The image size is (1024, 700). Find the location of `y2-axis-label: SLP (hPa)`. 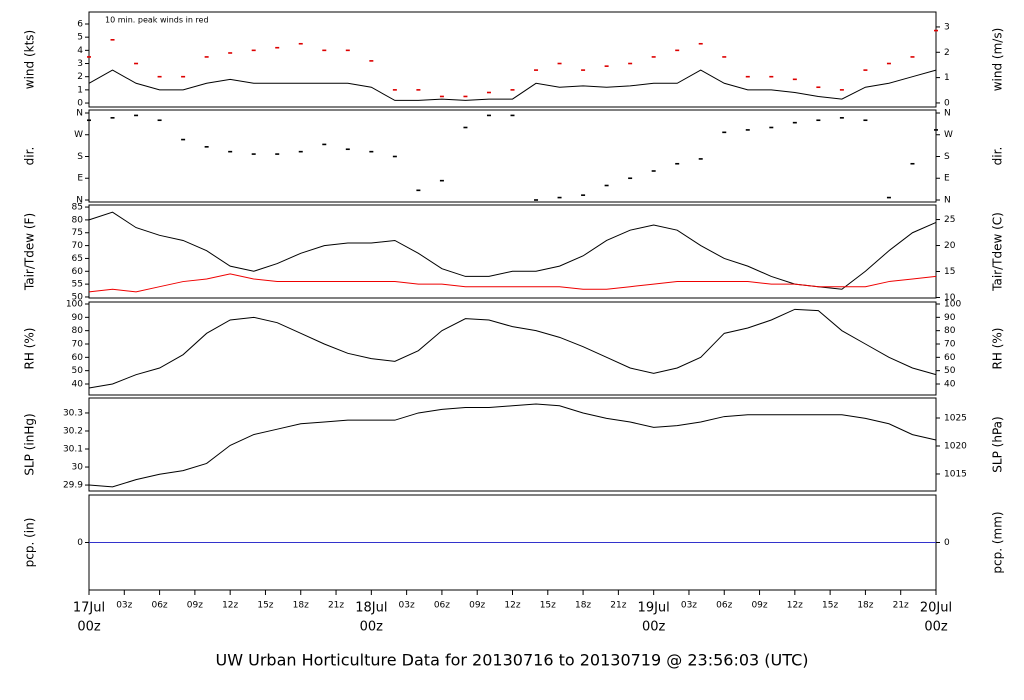

y2-axis-label: SLP (hPa) is located at coordinates (998, 444).